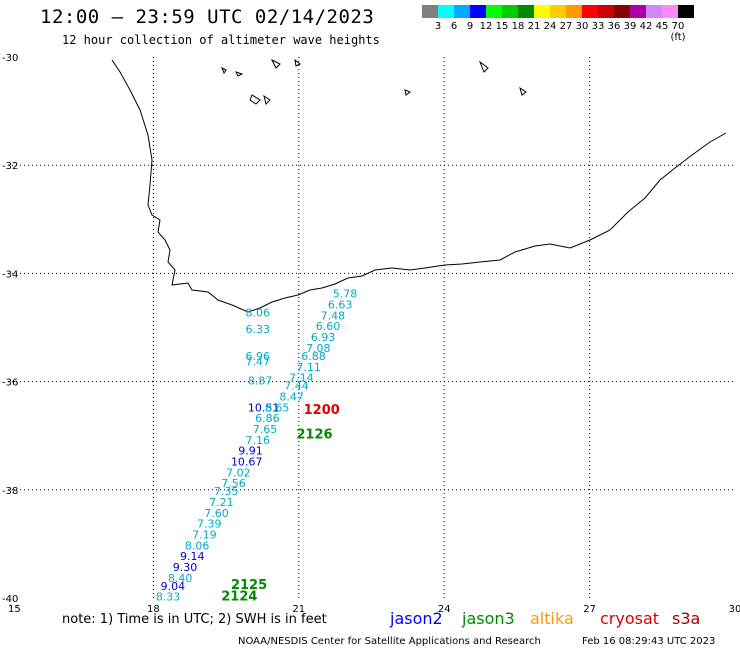 Image resolution: width=740 pixels, height=650 pixels. I want to click on satellite-legend-entry: jason2, so click(416, 618).